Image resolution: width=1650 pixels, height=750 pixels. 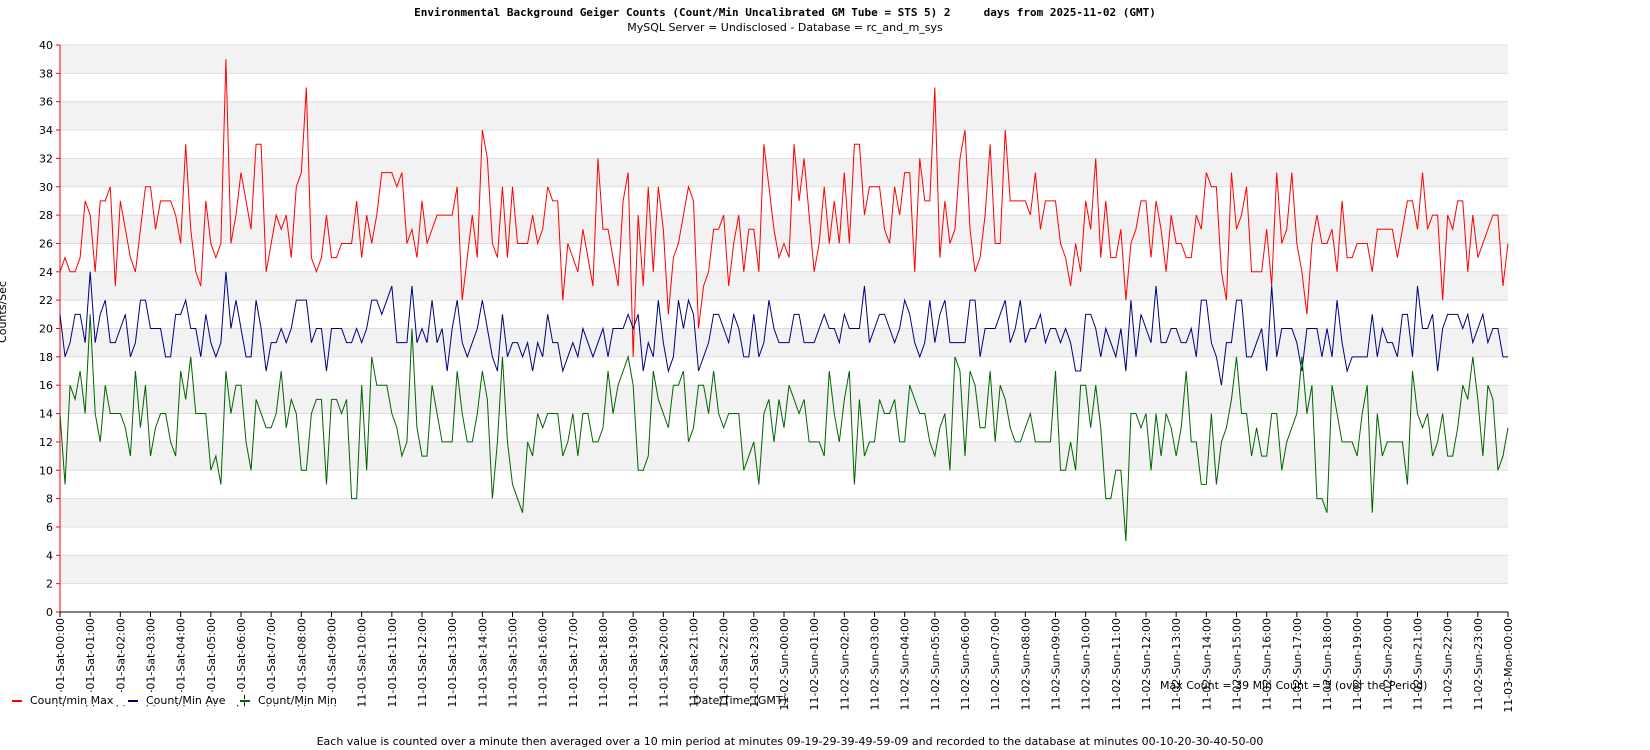 I want to click on x-tick-label: 11-01-Sat-07:00, so click(x=271, y=663).